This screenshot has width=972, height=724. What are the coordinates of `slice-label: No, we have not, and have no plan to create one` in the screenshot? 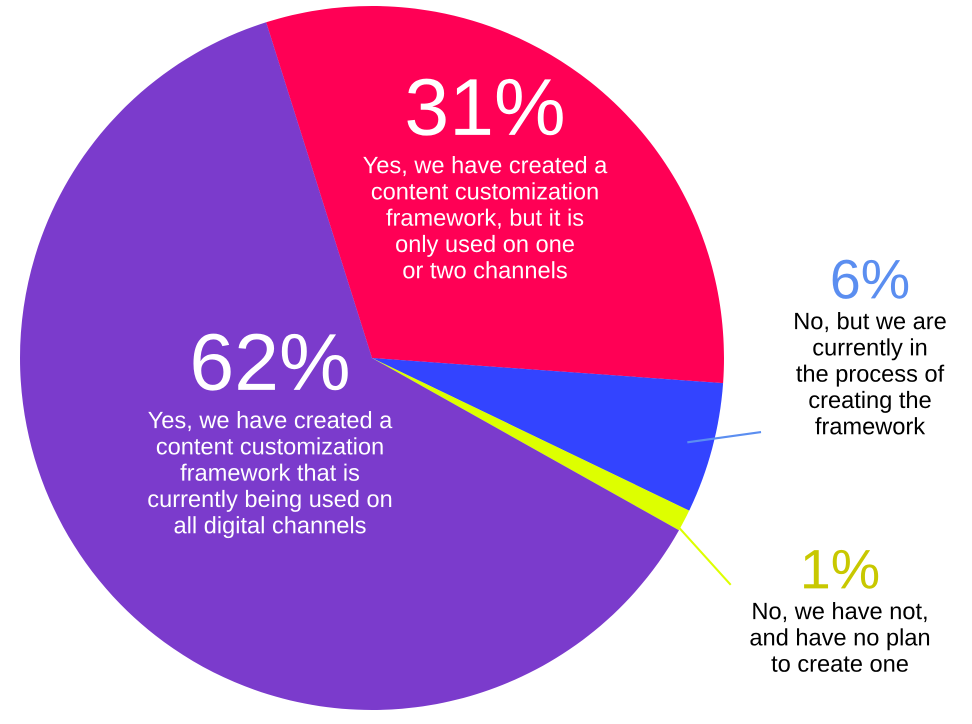 It's located at (840, 637).